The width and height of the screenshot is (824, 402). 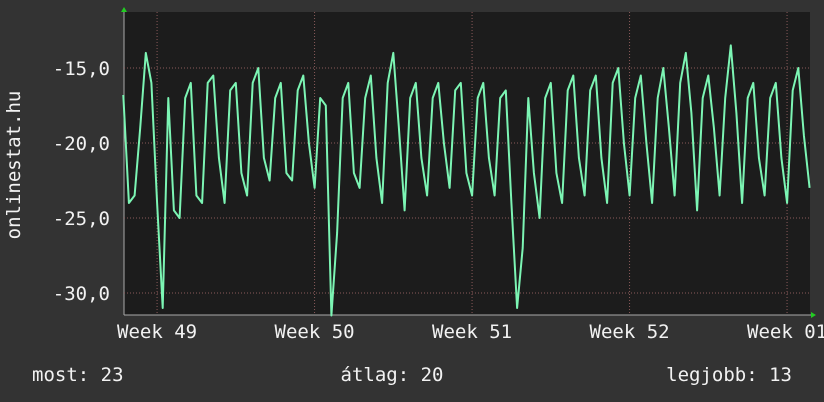 I want to click on stat-current: most: 23, so click(x=78, y=375).